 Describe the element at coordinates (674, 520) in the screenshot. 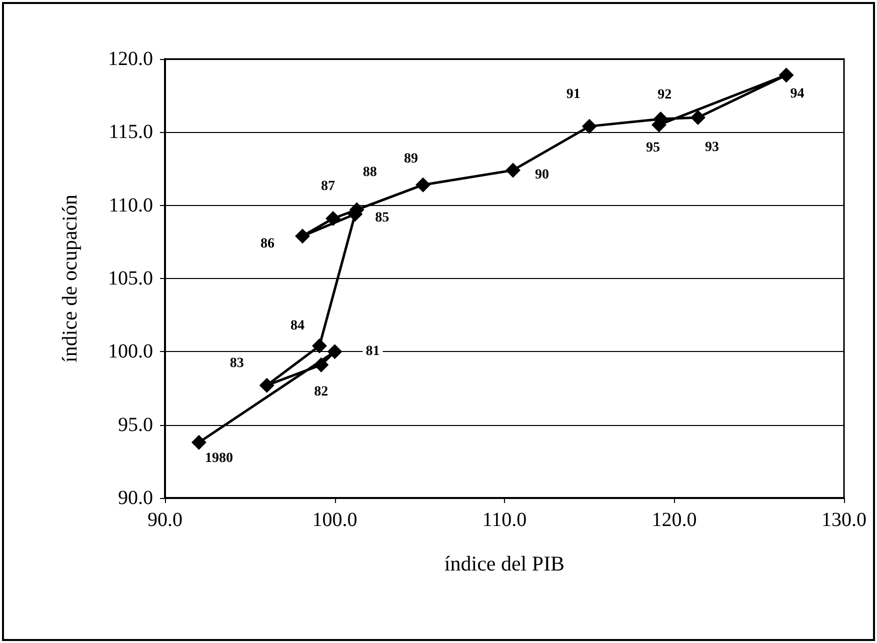

I see `x-tick-label: 120.0` at that location.